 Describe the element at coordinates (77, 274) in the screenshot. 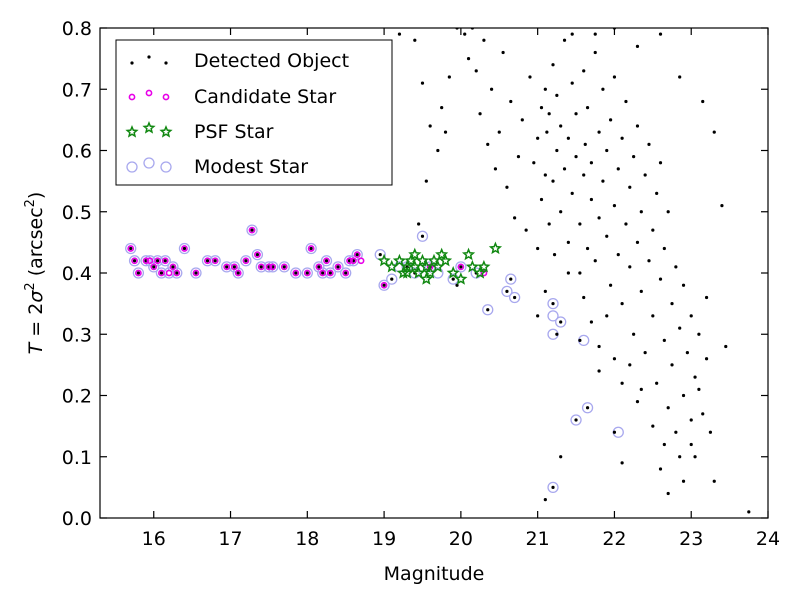

I see `y-tick-label: 0.4` at that location.